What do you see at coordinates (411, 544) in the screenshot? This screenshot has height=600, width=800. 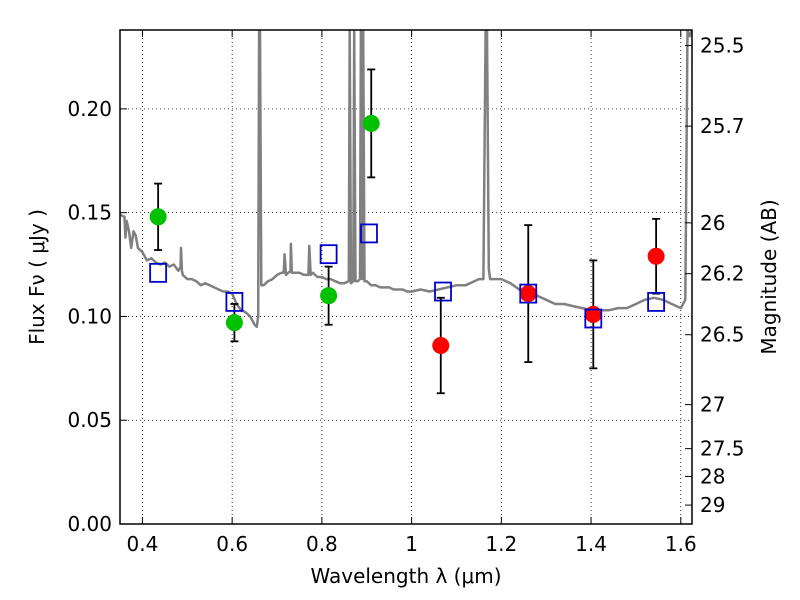 I see `x-tick-label: 1` at bounding box center [411, 544].